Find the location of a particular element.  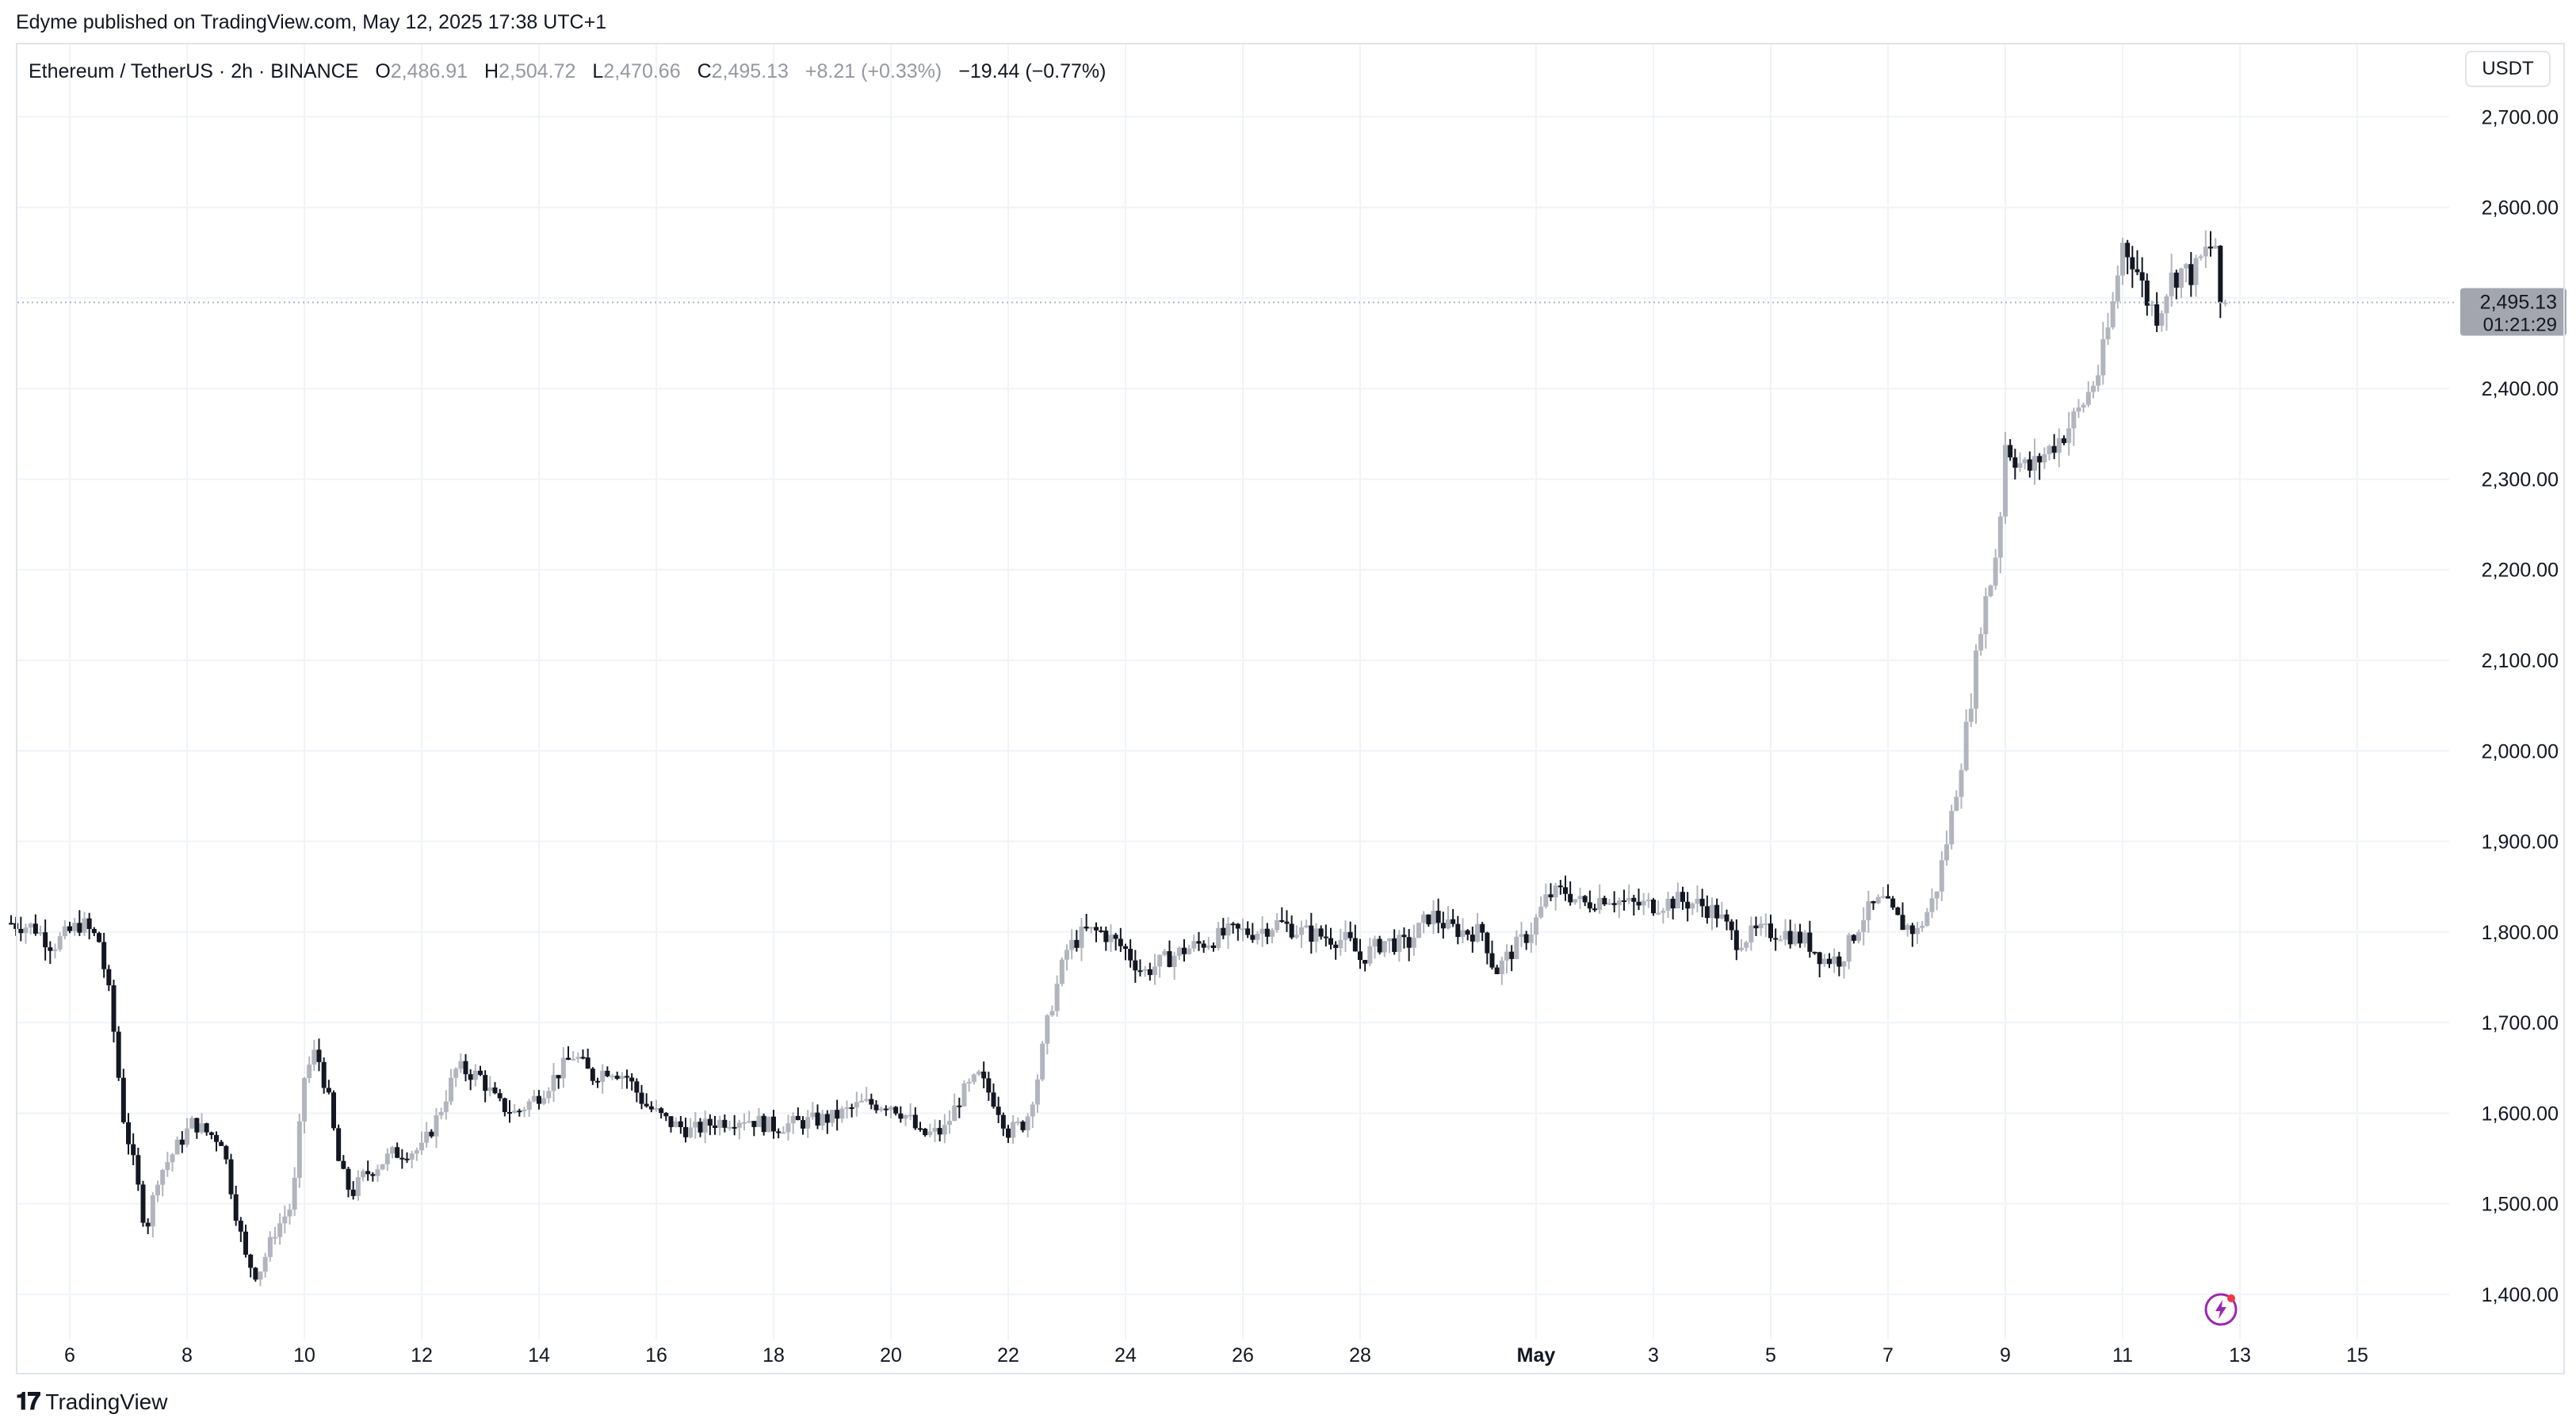

x-tick-label: 9 is located at coordinates (2005, 1355).